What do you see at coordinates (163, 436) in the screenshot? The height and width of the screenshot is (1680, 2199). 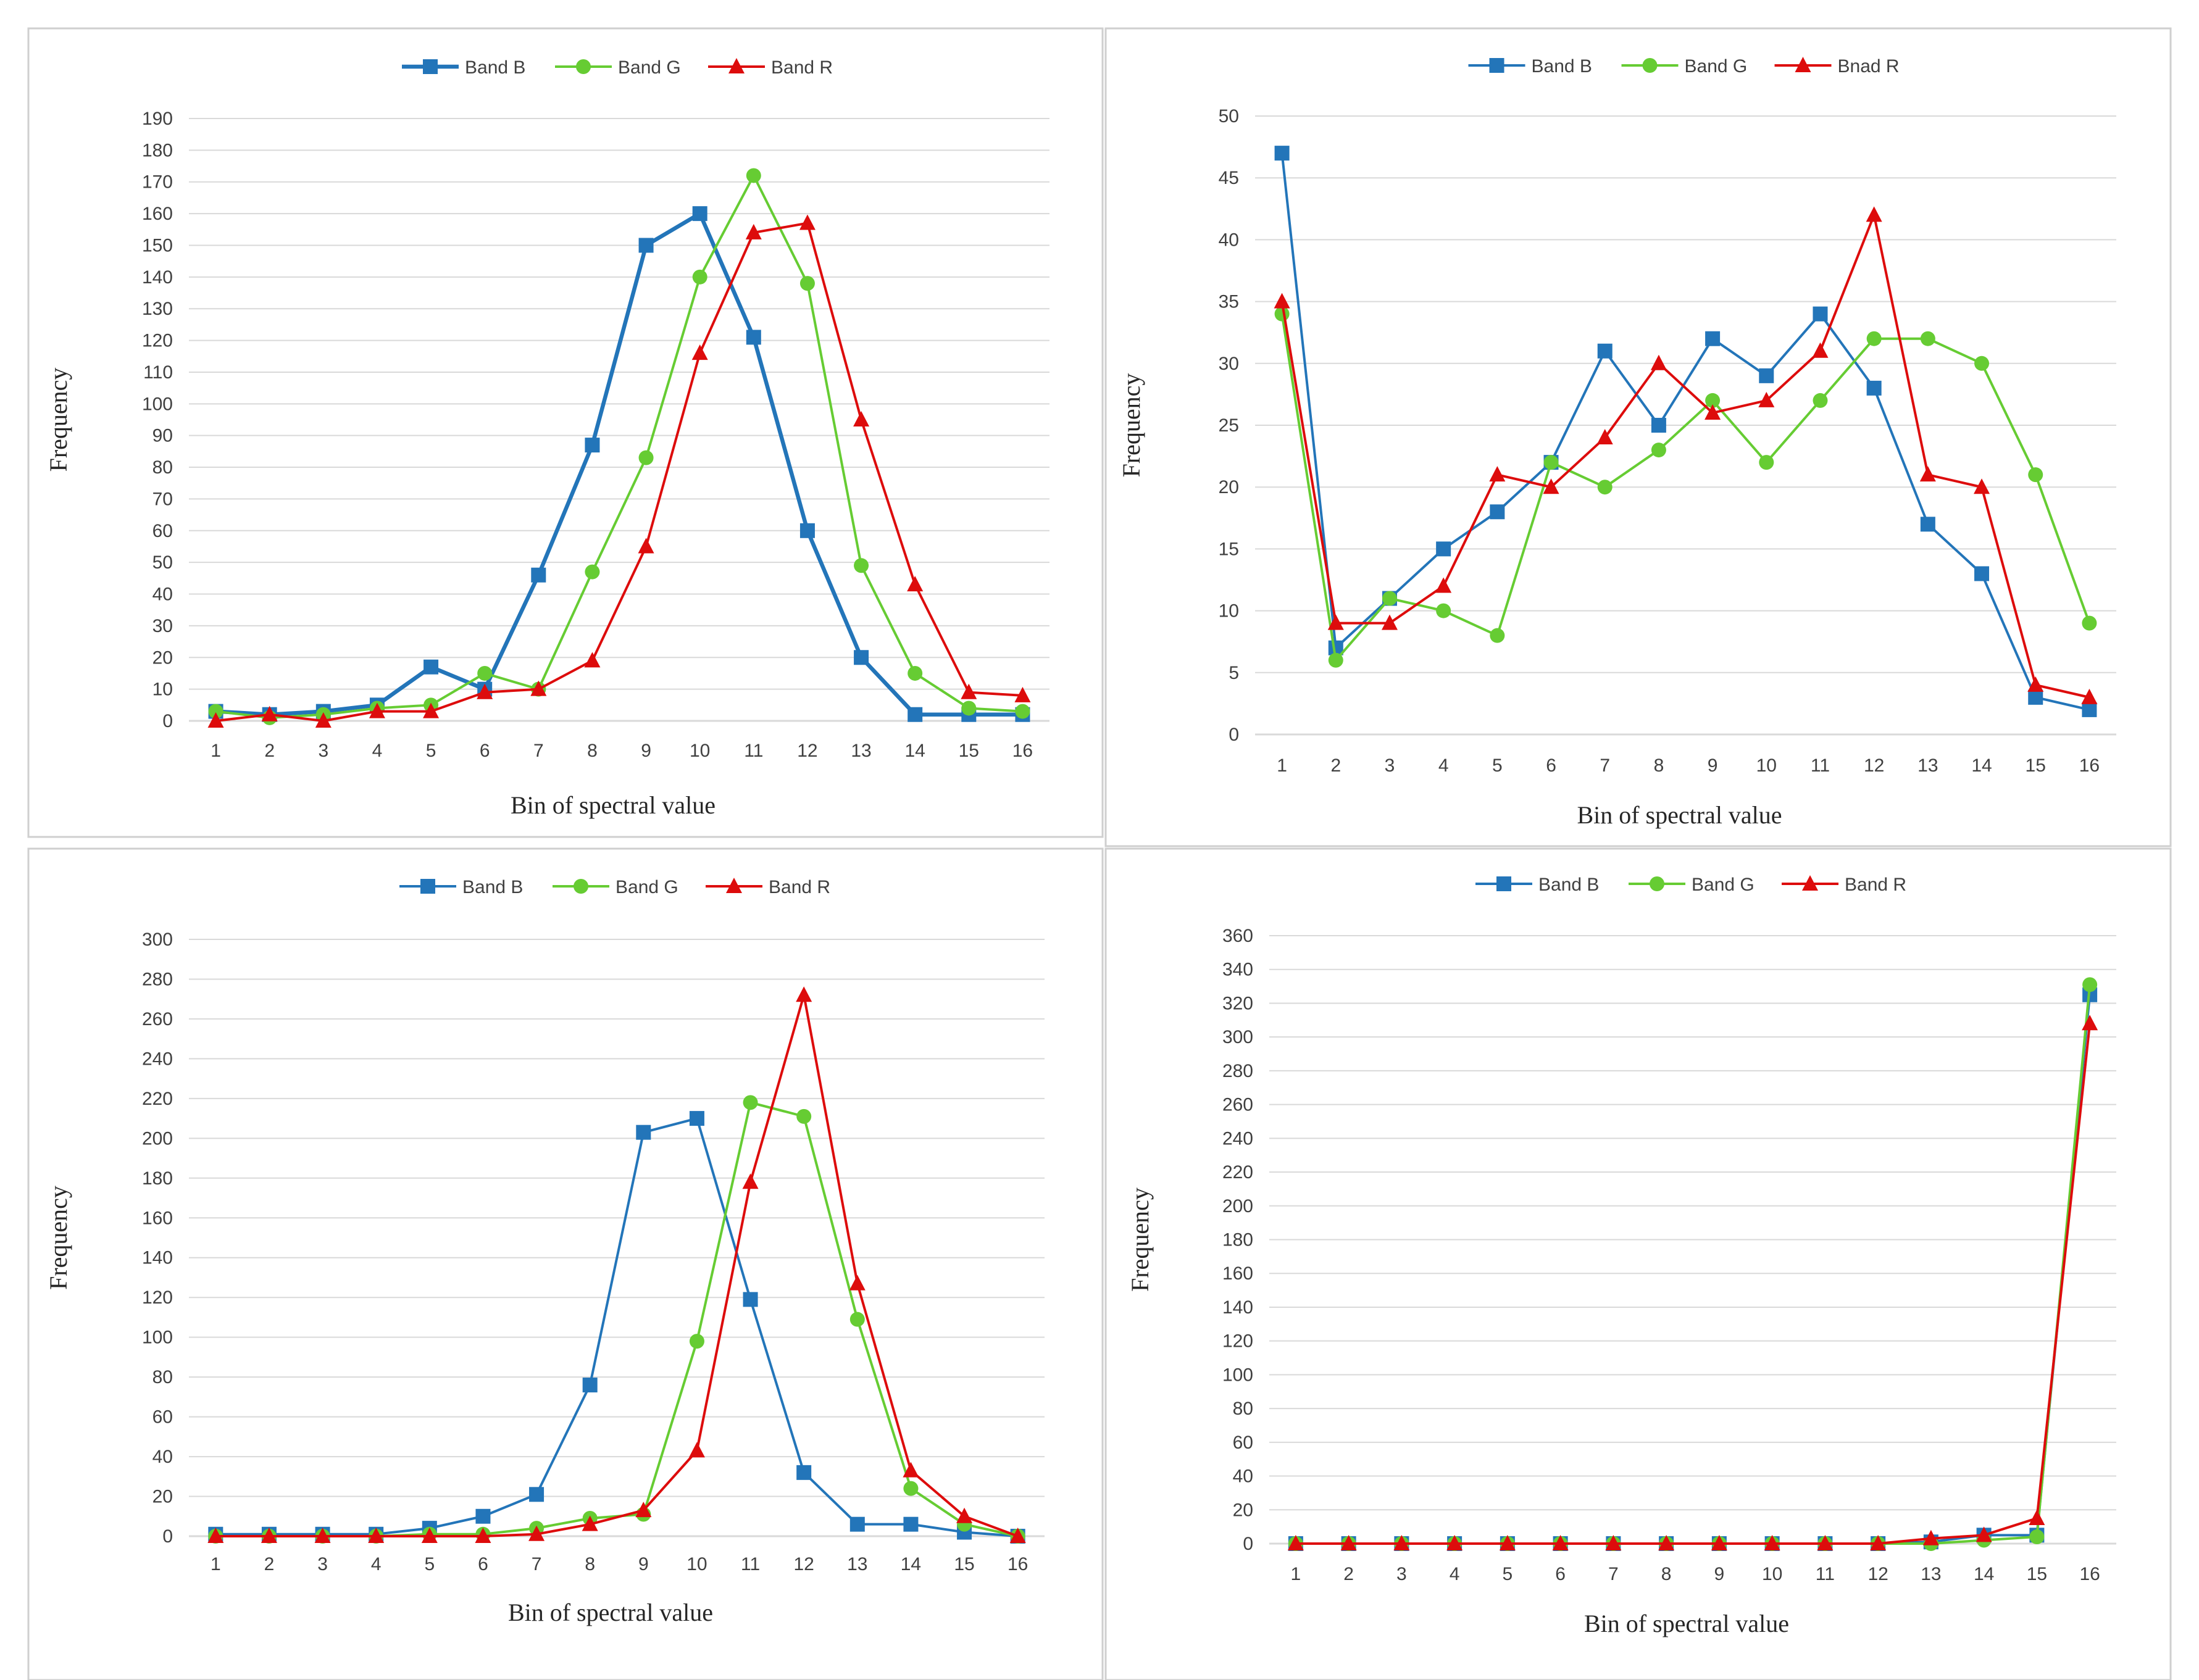 I see `y-tick-label: 90` at bounding box center [163, 436].